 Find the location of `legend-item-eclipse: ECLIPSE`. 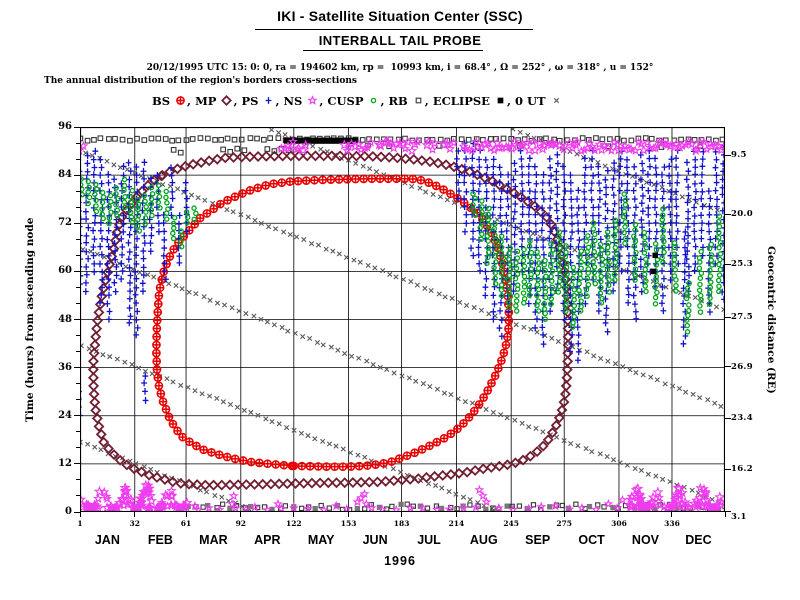

legend-item-eclipse: ECLIPSE is located at coordinates (470, 101).